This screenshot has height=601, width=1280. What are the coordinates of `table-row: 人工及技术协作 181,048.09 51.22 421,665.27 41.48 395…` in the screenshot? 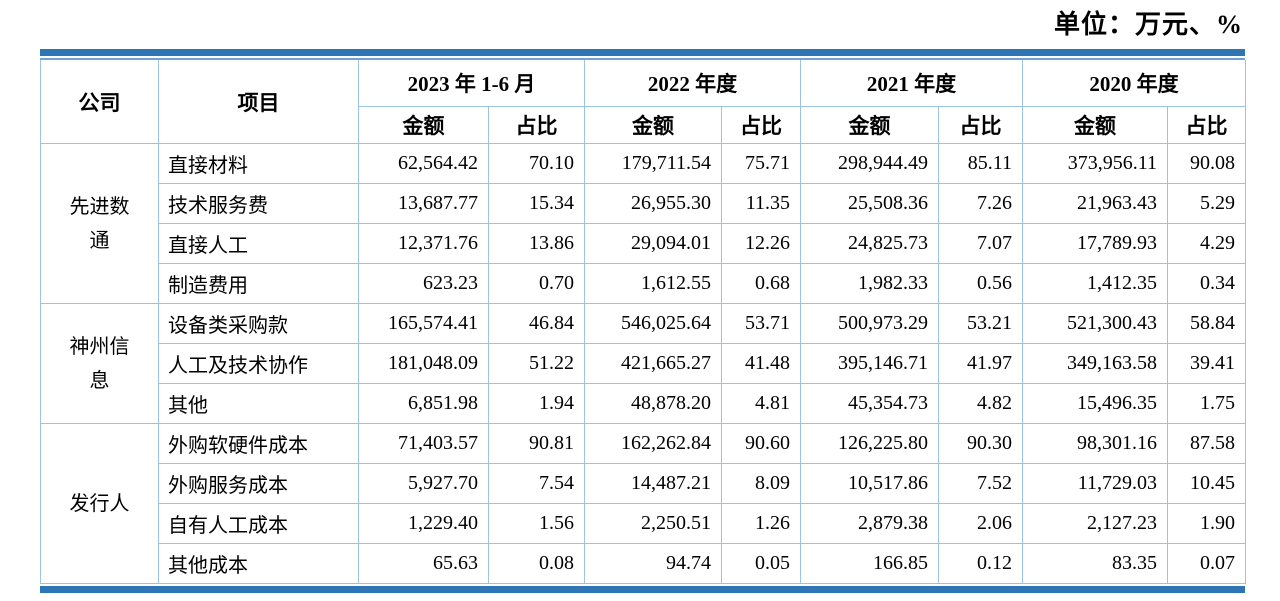 It's located at (643, 364).